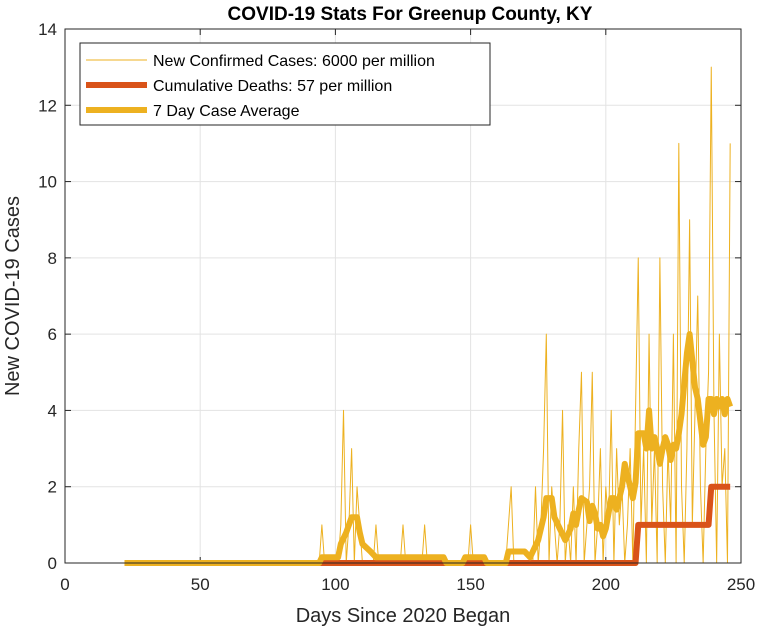 This screenshot has width=761, height=630. I want to click on y-tick-label: 10, so click(47, 182).